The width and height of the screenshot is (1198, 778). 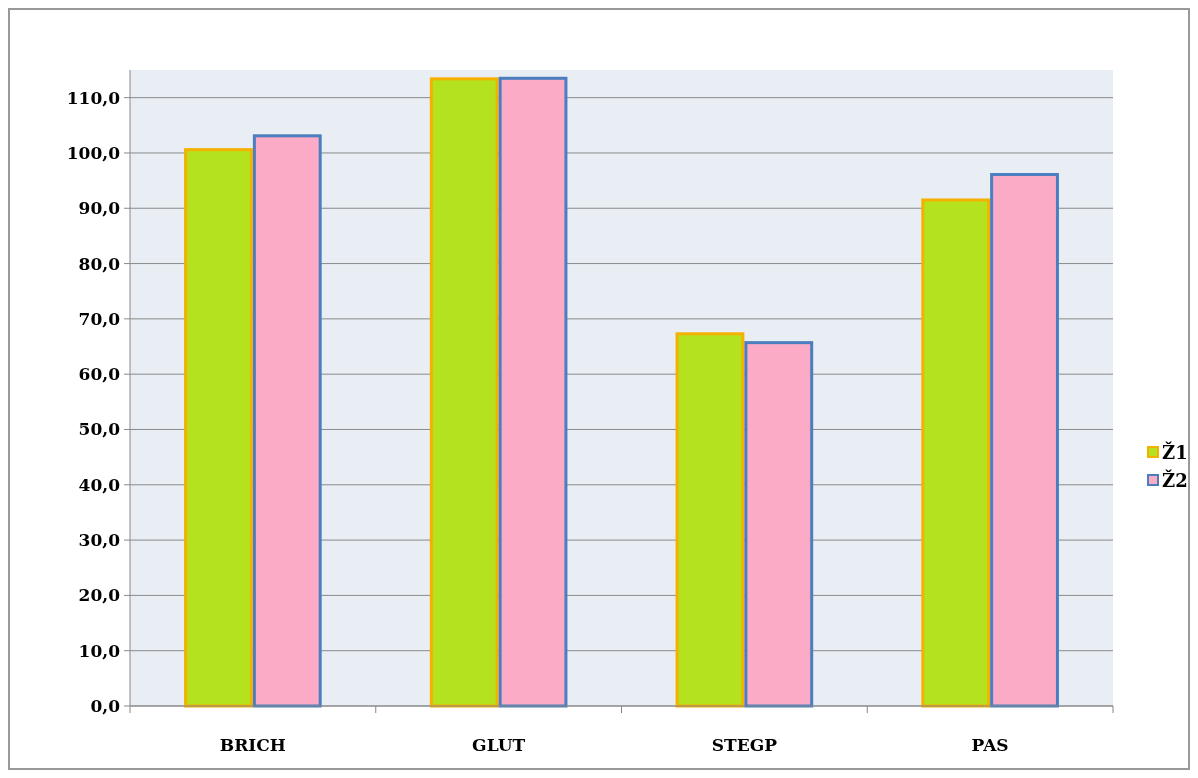 I want to click on y-tick-label: 50,0, so click(x=99, y=429).